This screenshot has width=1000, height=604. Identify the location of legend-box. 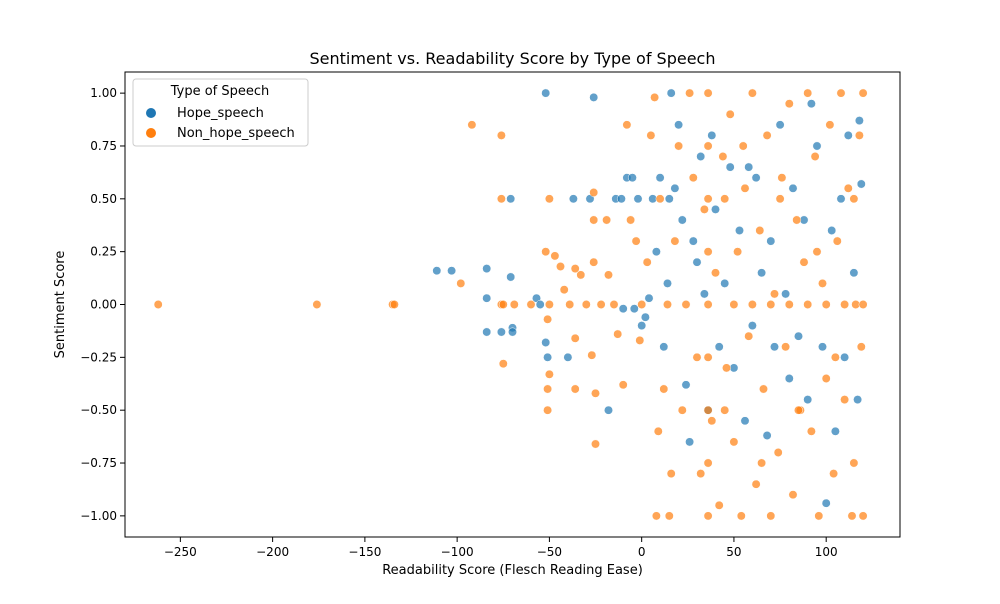
(220, 112).